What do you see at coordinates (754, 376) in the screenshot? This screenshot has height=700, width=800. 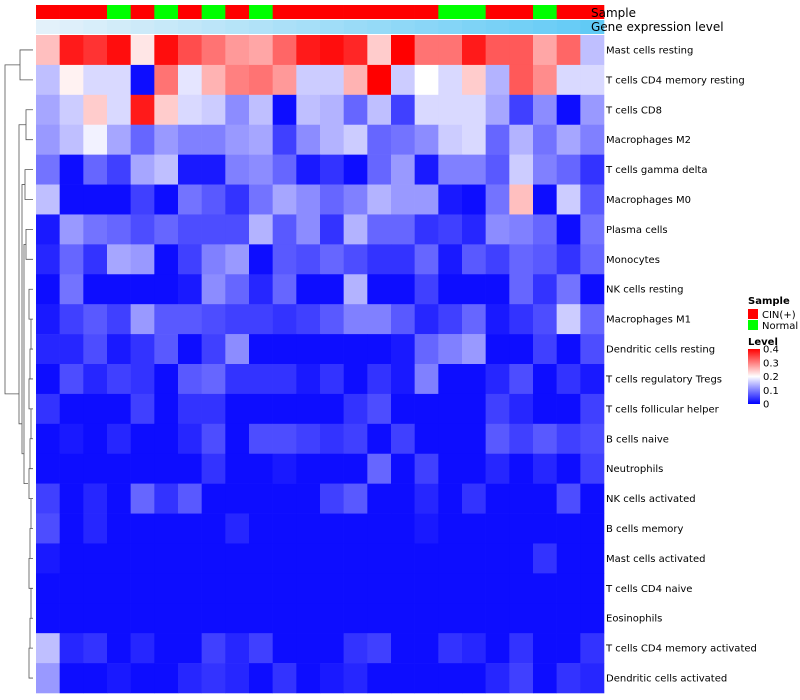 I see `legend-level-colorbar` at bounding box center [754, 376].